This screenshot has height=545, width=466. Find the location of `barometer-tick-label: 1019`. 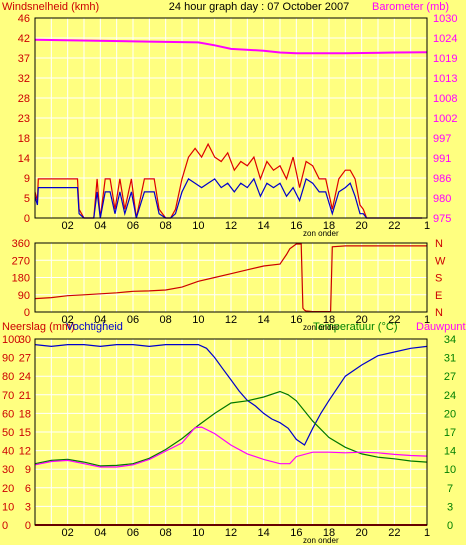

barometer-tick-label: 1019 is located at coordinates (445, 59).